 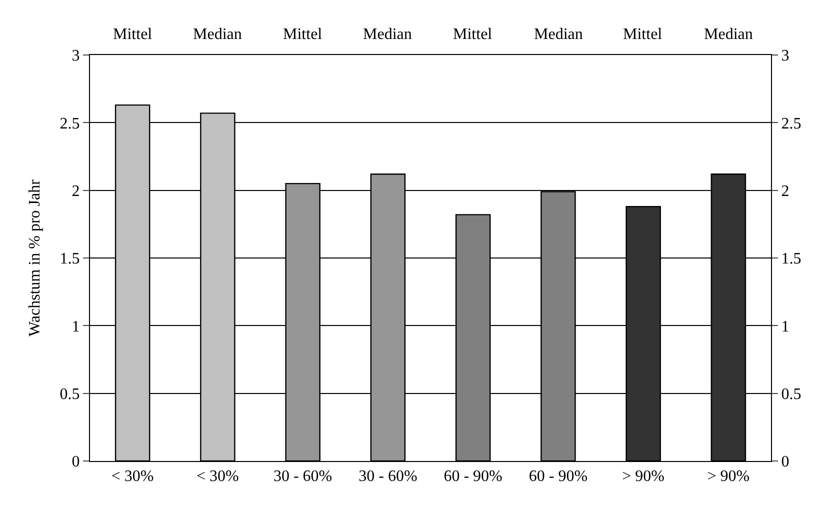 What do you see at coordinates (76, 327) in the screenshot?
I see `y-tick-label: 1` at bounding box center [76, 327].